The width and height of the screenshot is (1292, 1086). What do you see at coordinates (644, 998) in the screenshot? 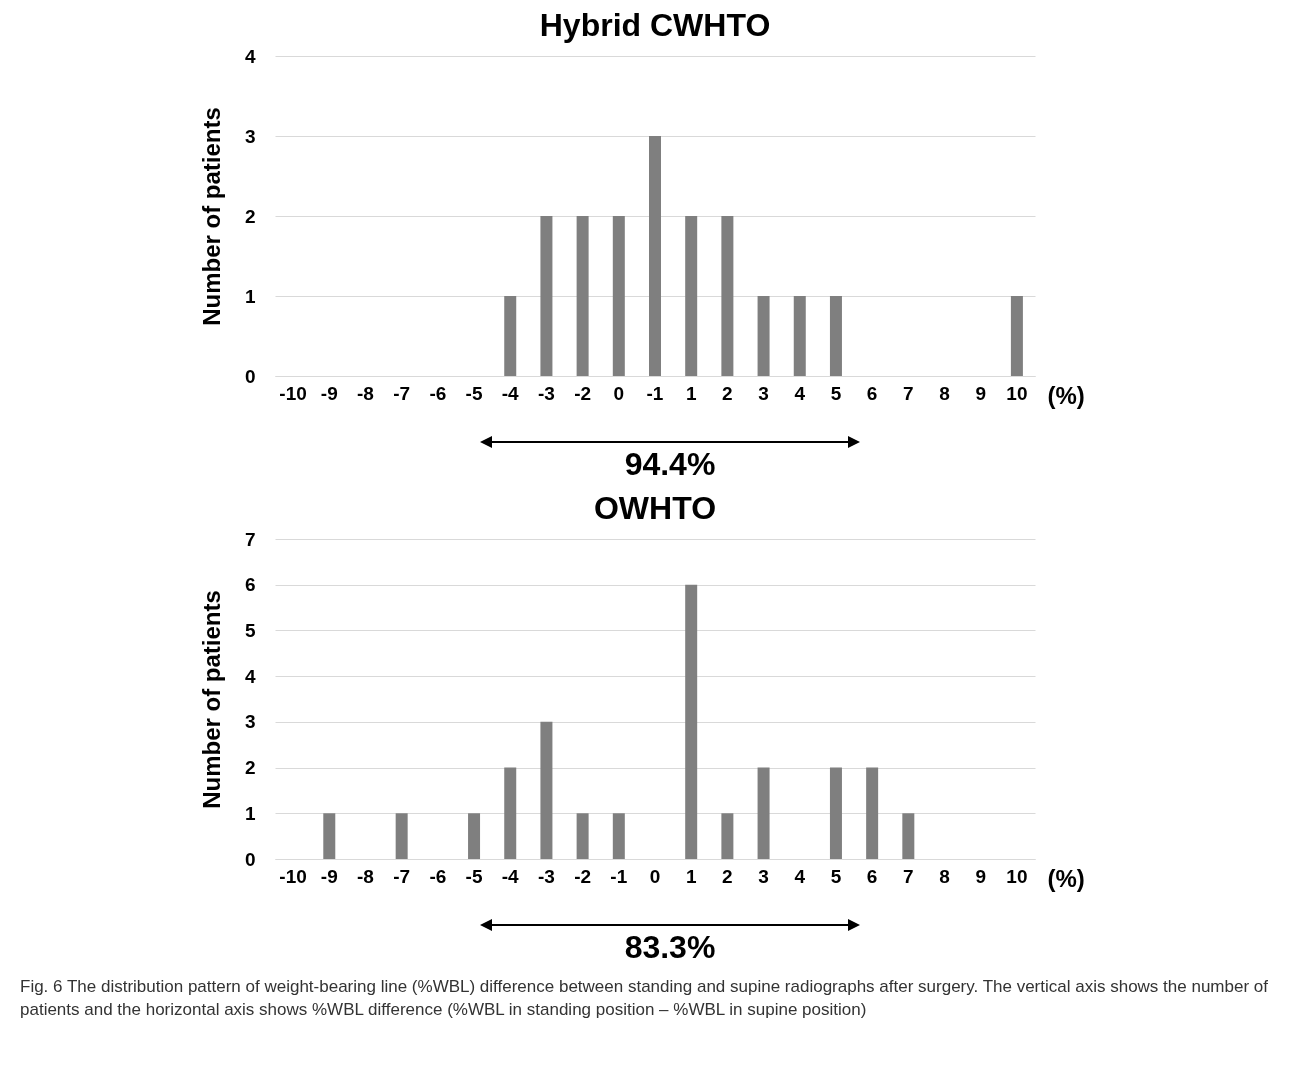
I see `caption: Fig. 6 The distribution pattern of weight-bearing line (%WBL) difference between standing and supine radiographs after surgery. The vertical axis shows the number of patients and the horizontal axis shows %WBL difference (%WBL in standing position – %WBL in supine position)` at bounding box center [644, 998].